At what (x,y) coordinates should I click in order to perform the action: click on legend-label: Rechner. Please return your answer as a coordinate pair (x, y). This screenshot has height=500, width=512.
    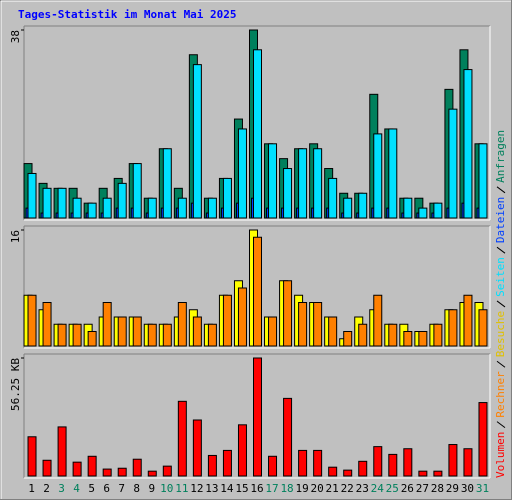
    Looking at the image, I should click on (500, 394).